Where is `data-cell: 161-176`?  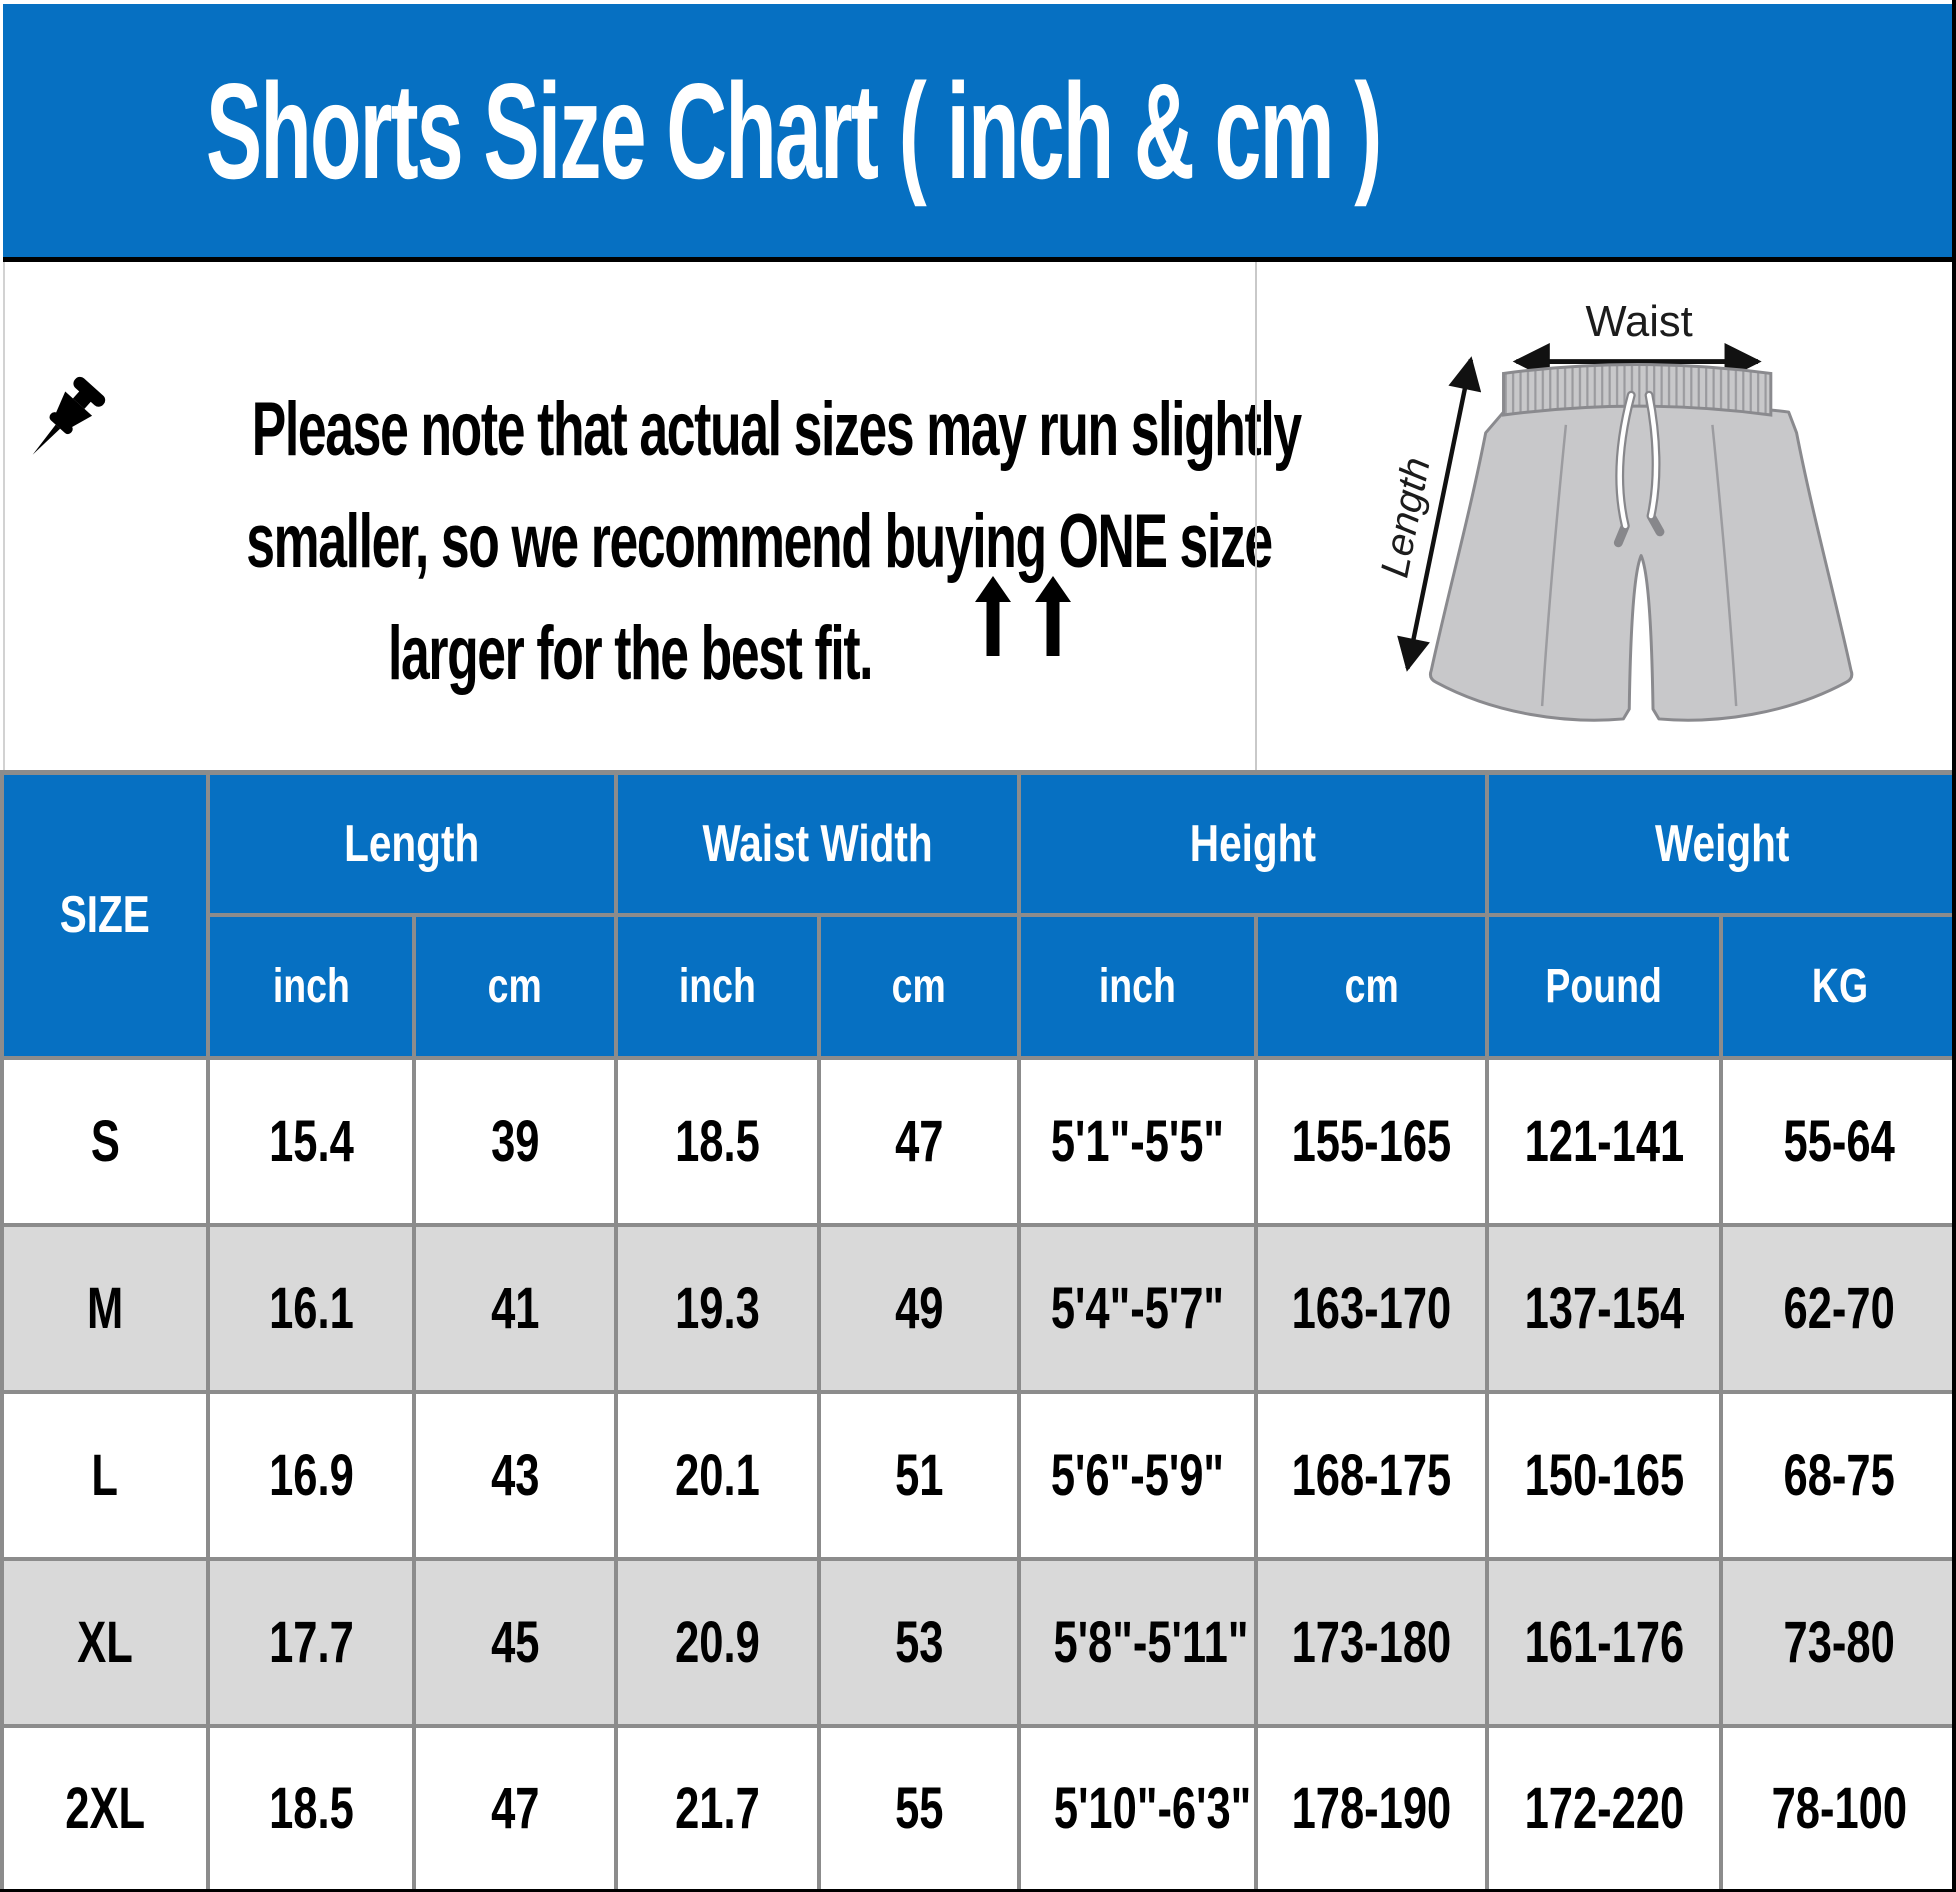
data-cell: 161-176 is located at coordinates (1604, 1642).